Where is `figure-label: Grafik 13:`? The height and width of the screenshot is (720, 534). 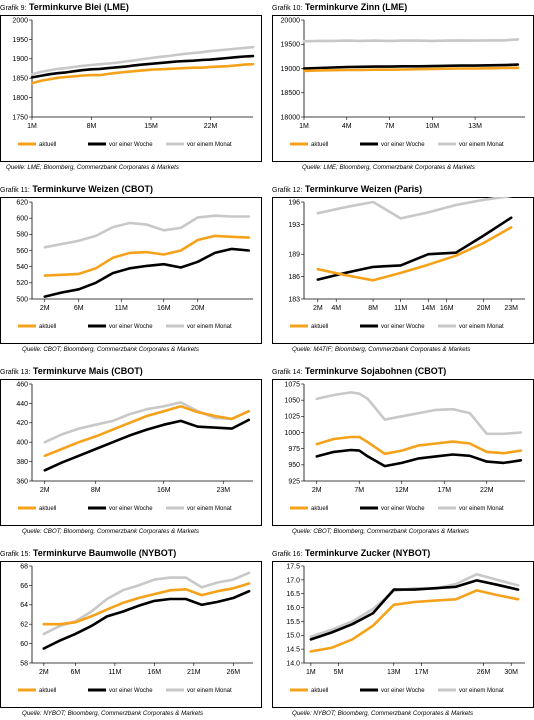
figure-label: Grafik 13: is located at coordinates (15, 372).